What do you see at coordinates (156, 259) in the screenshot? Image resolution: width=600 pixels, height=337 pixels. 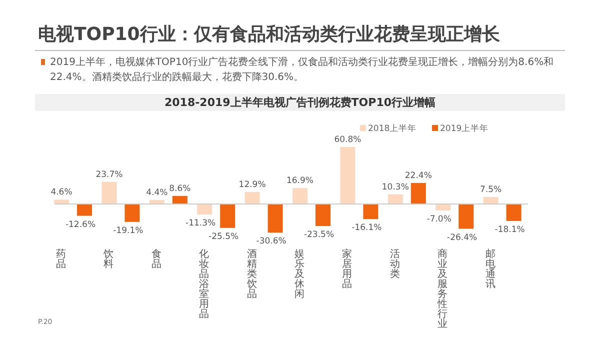 I see `x-tick-label: 食品` at bounding box center [156, 259].